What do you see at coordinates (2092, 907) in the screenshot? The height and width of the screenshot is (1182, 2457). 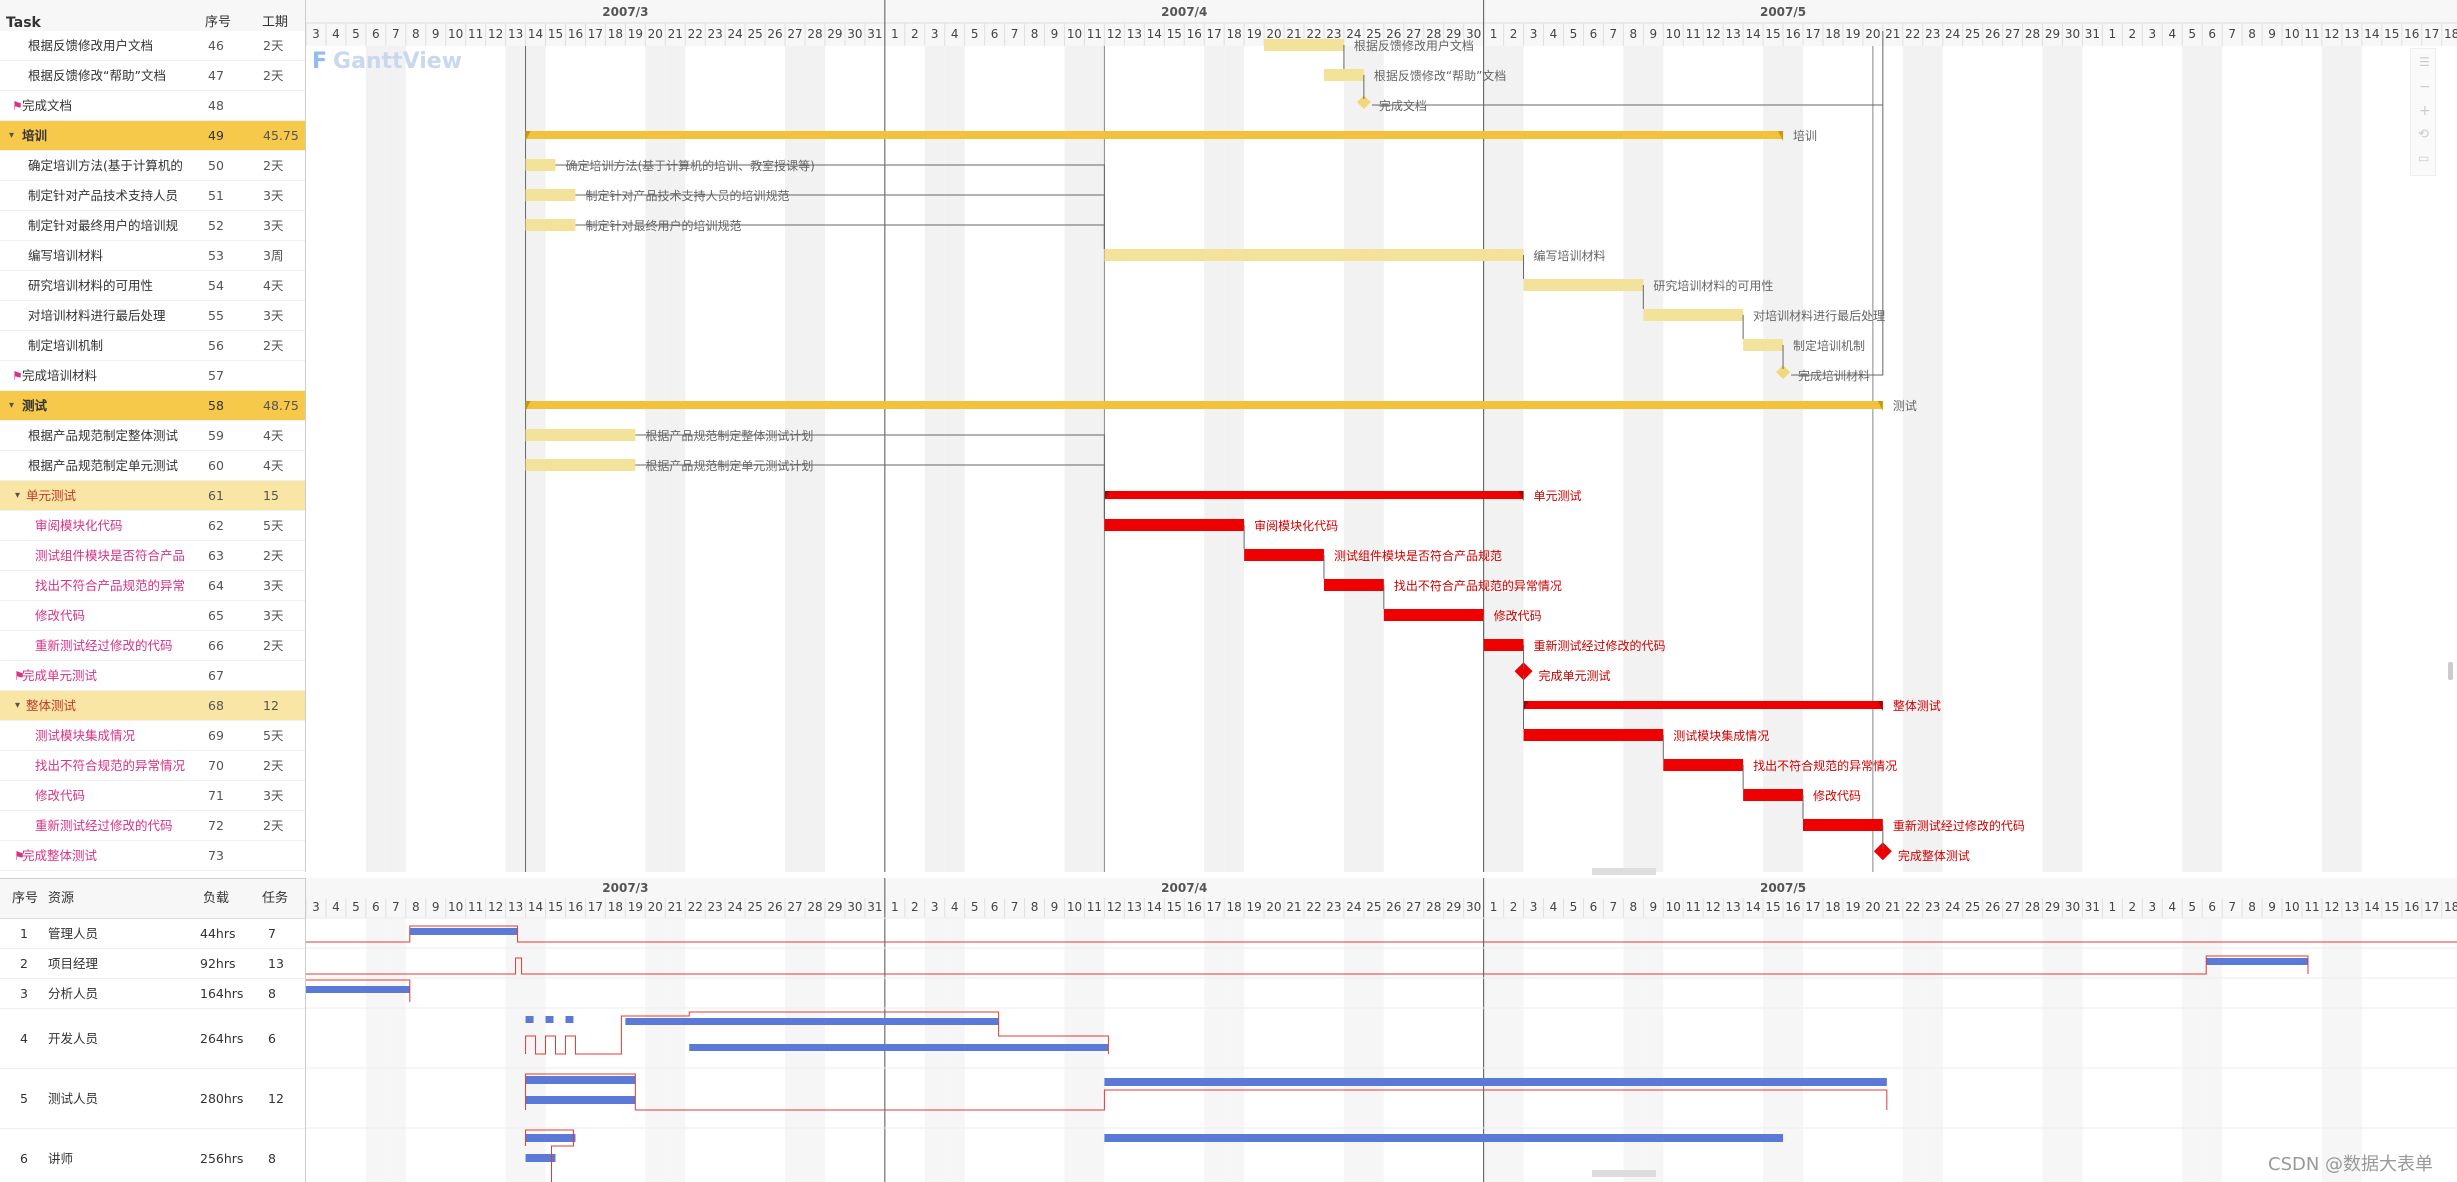 I see `day-label: 31` at bounding box center [2092, 907].